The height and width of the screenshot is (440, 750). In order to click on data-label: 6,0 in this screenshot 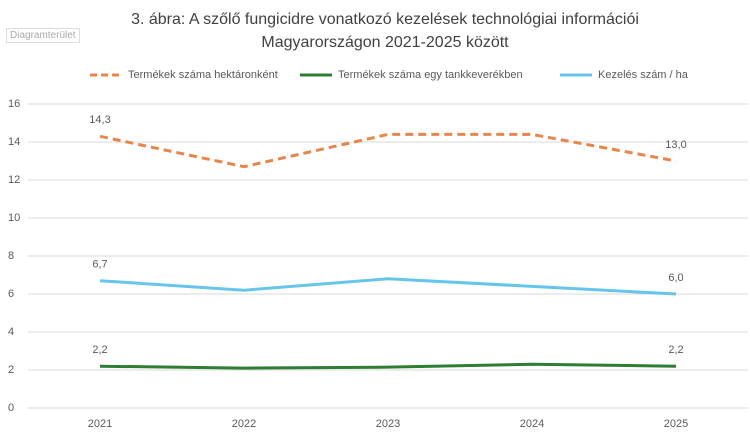, I will do `click(675, 278)`.